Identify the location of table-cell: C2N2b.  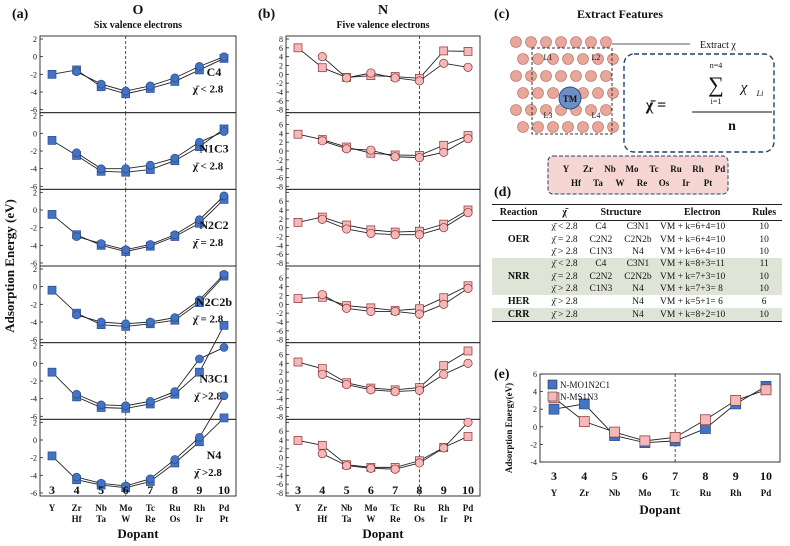
(638, 239).